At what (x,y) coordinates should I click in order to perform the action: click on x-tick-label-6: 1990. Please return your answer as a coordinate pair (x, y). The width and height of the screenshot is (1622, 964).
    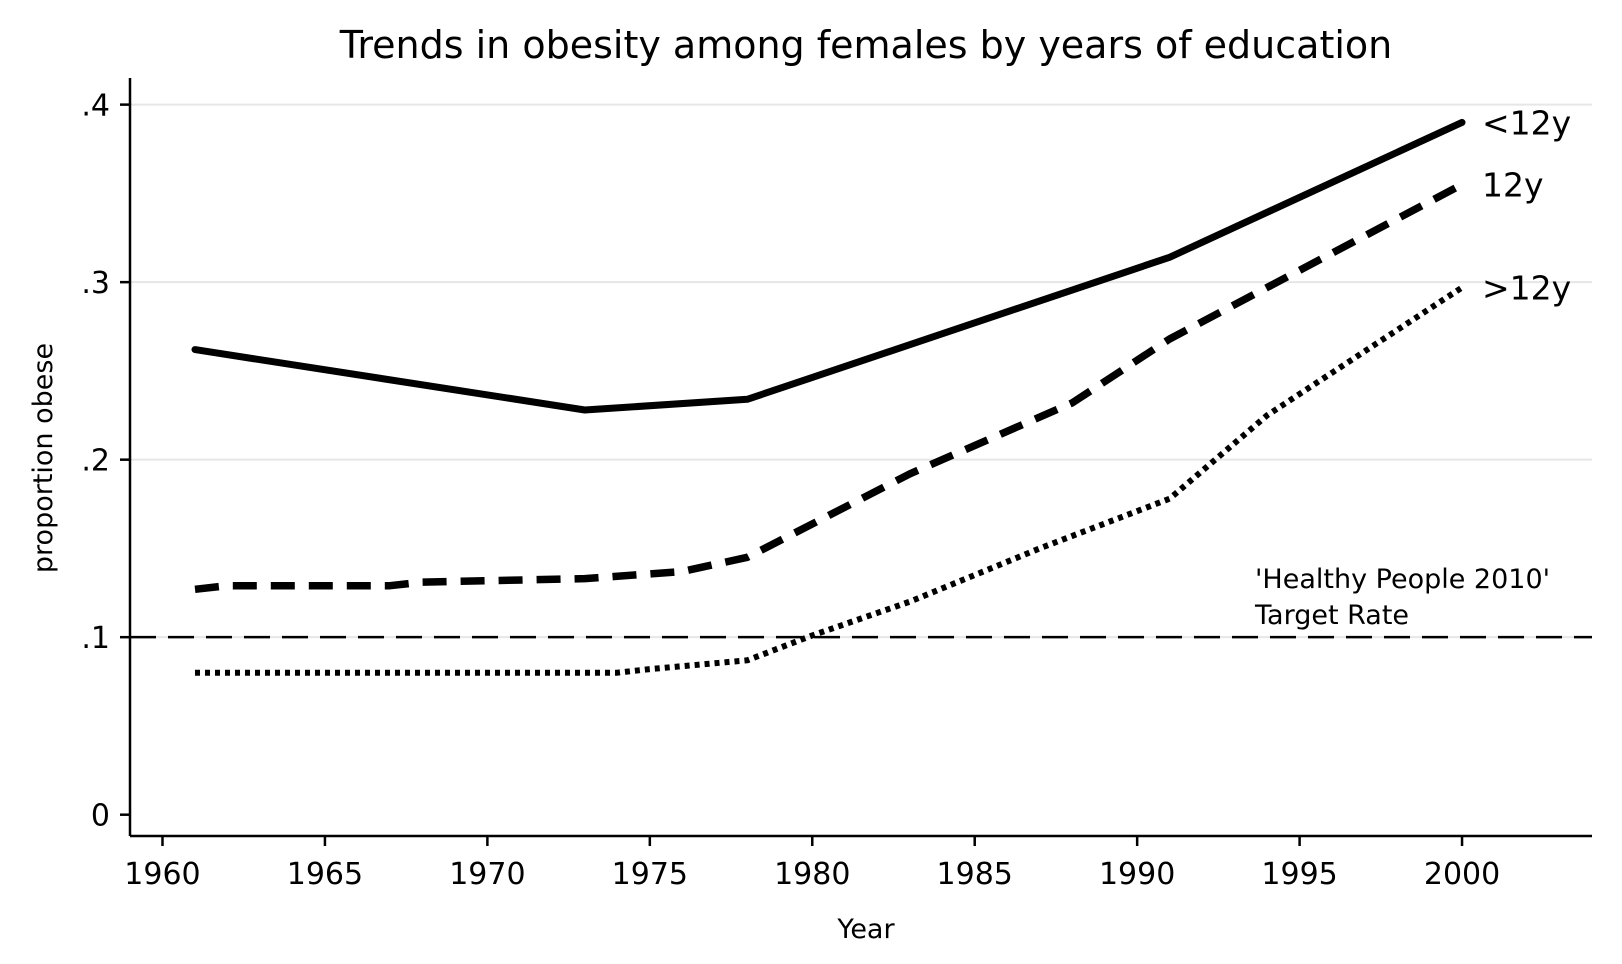
    Looking at the image, I should click on (1137, 874).